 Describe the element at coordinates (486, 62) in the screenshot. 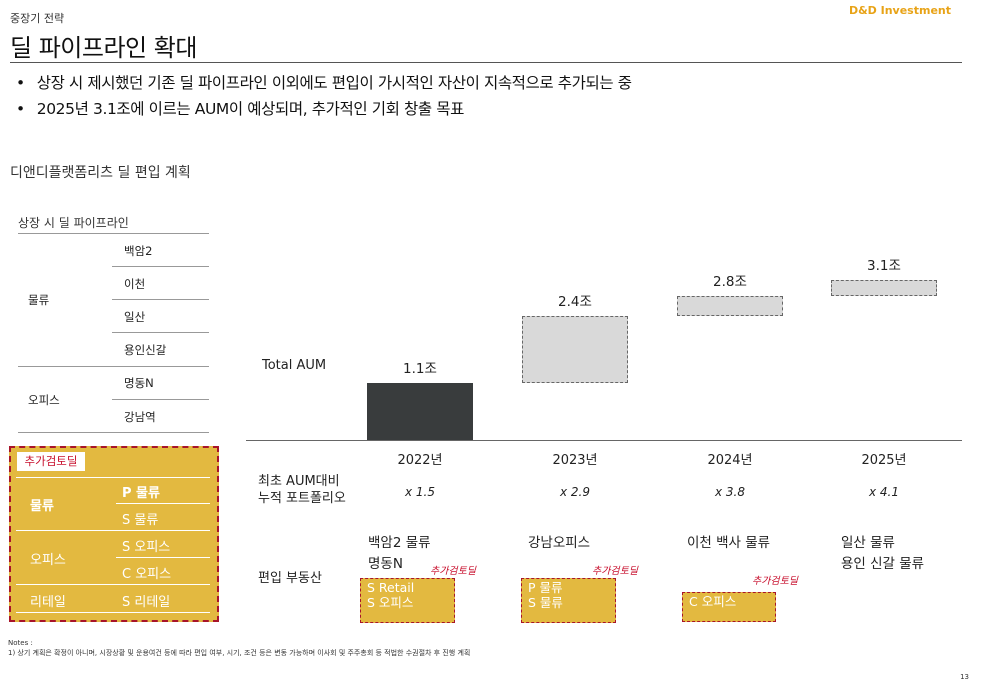

I see `title-divider` at that location.